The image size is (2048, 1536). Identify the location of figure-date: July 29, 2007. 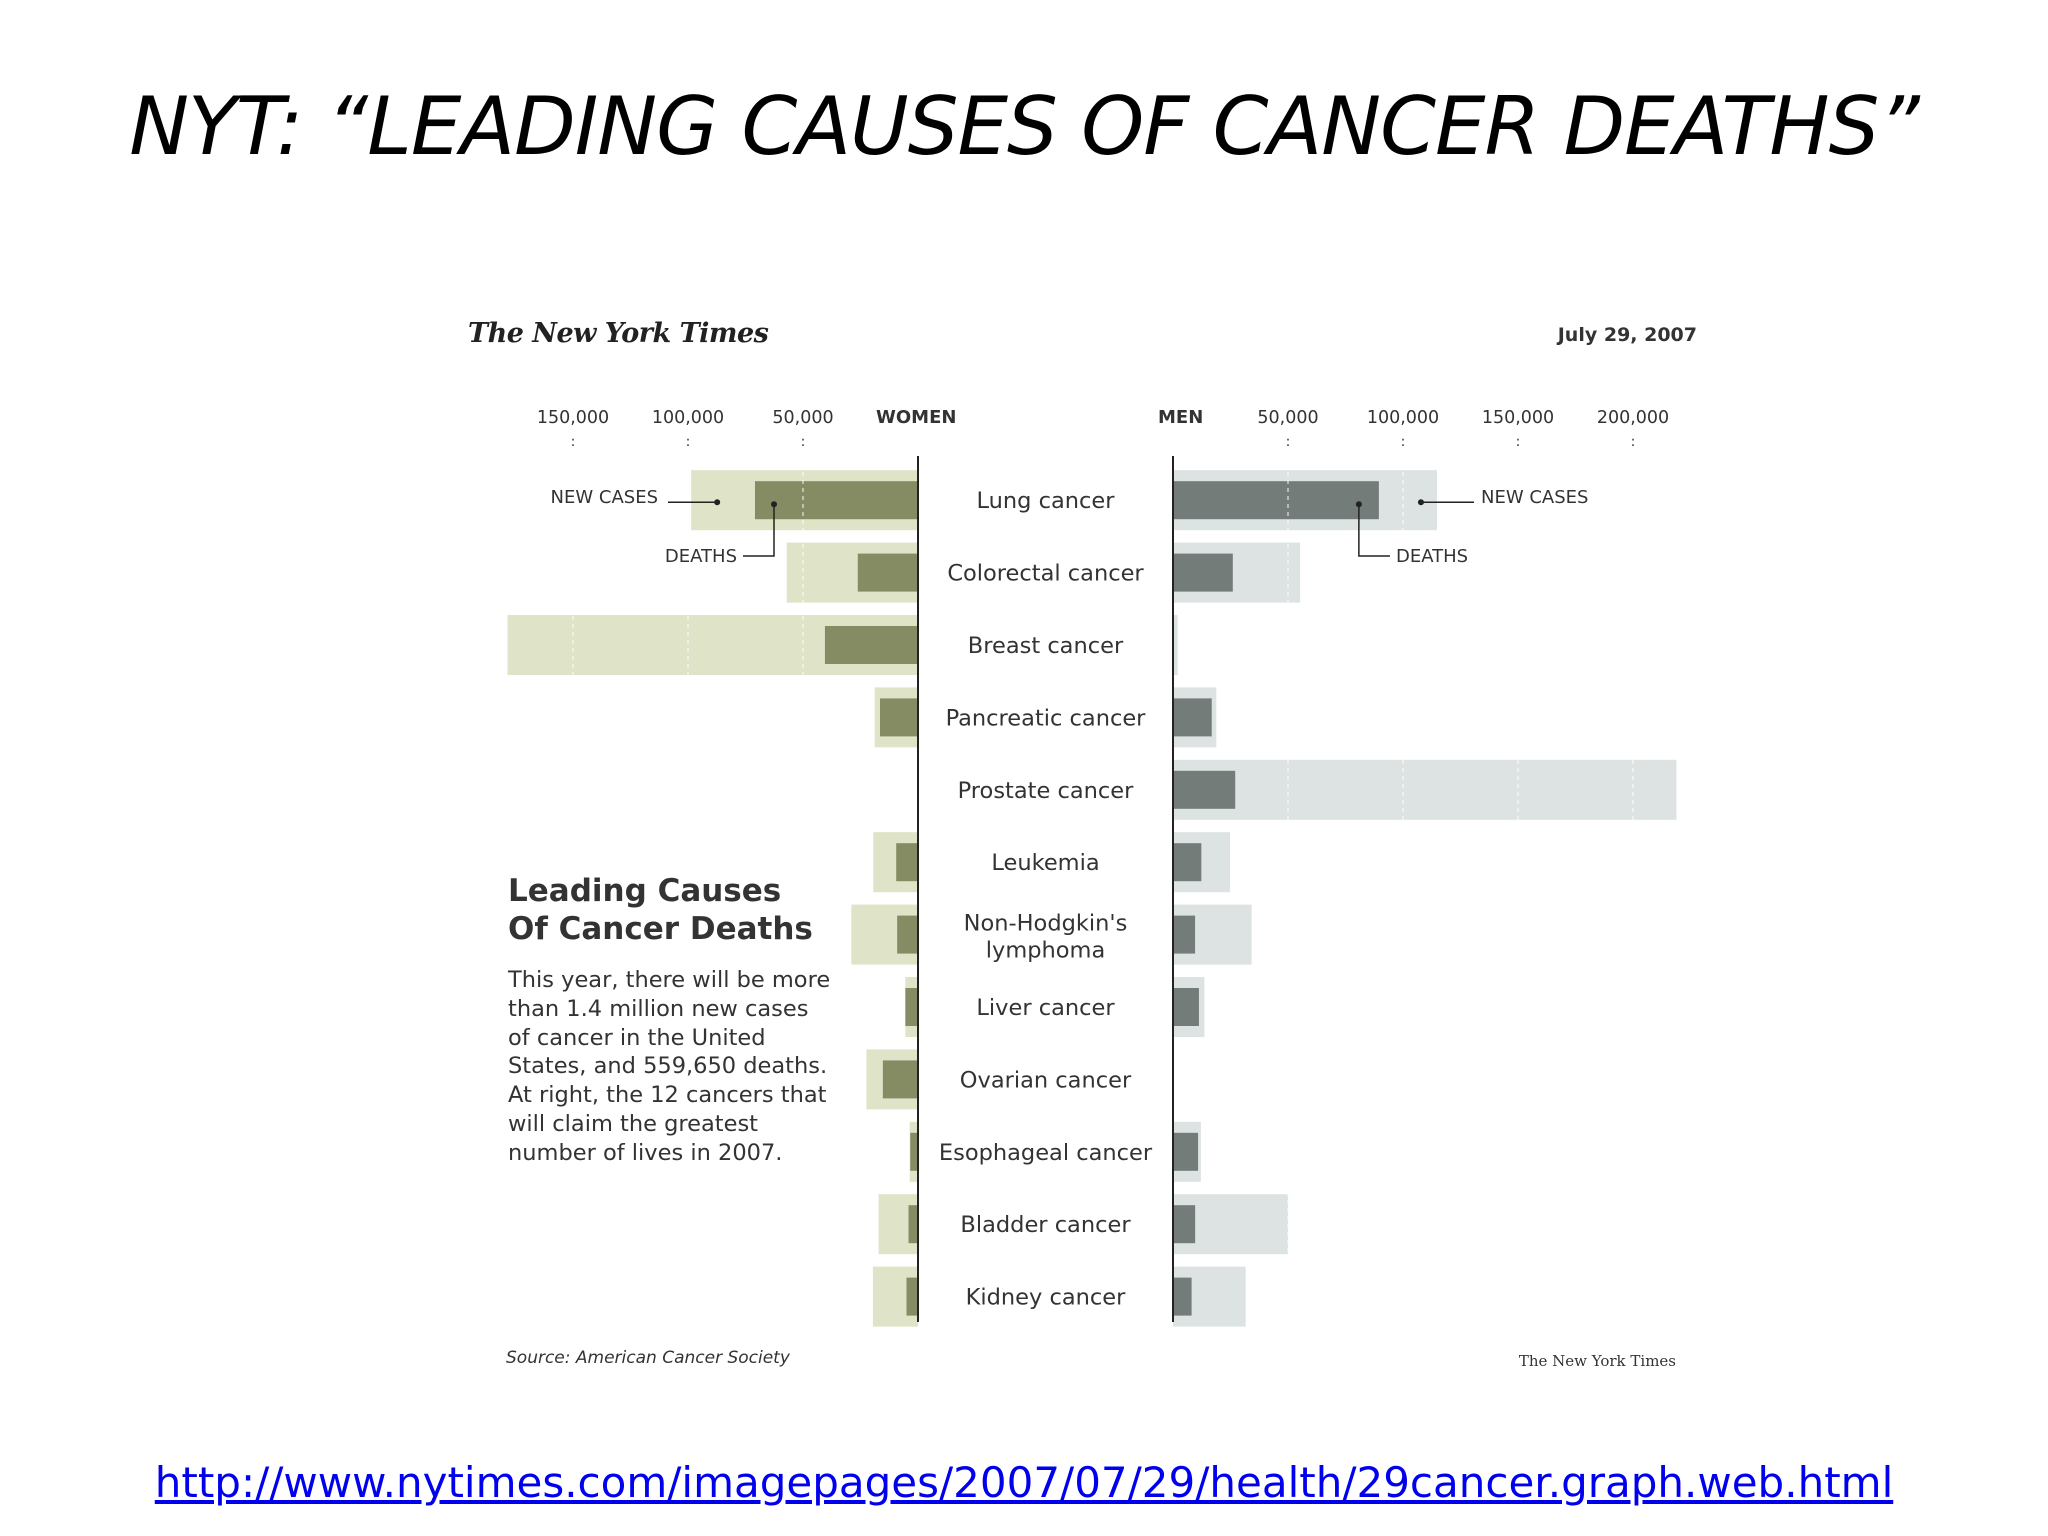
(1627, 335).